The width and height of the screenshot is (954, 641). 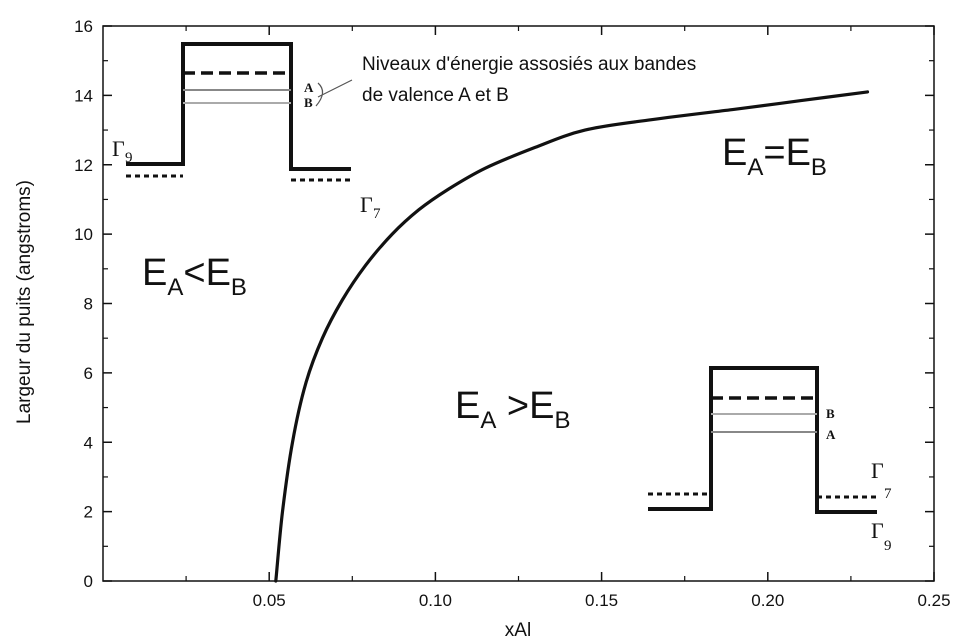 I want to click on inset-top-gamma9: Γ, so click(x=118, y=148).